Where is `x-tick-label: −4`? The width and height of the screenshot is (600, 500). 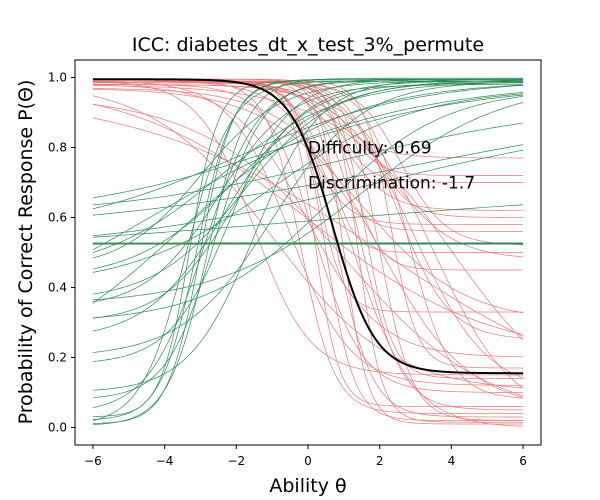 x-tick-label: −4 is located at coordinates (165, 461).